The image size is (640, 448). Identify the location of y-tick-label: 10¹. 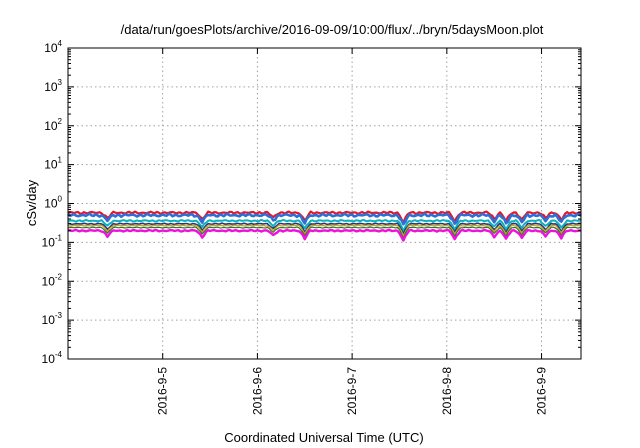
(53, 164).